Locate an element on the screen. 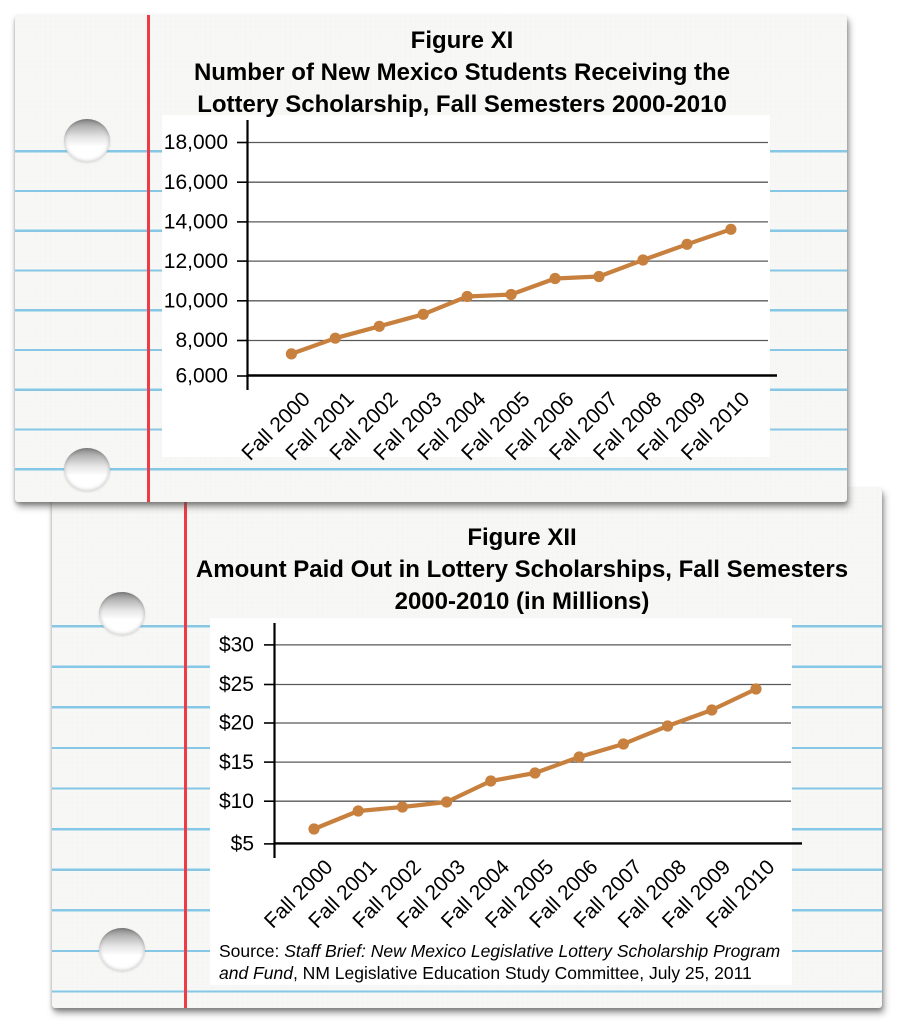 The height and width of the screenshot is (1024, 900). svg-text: 18,000 is located at coordinates (196, 142).